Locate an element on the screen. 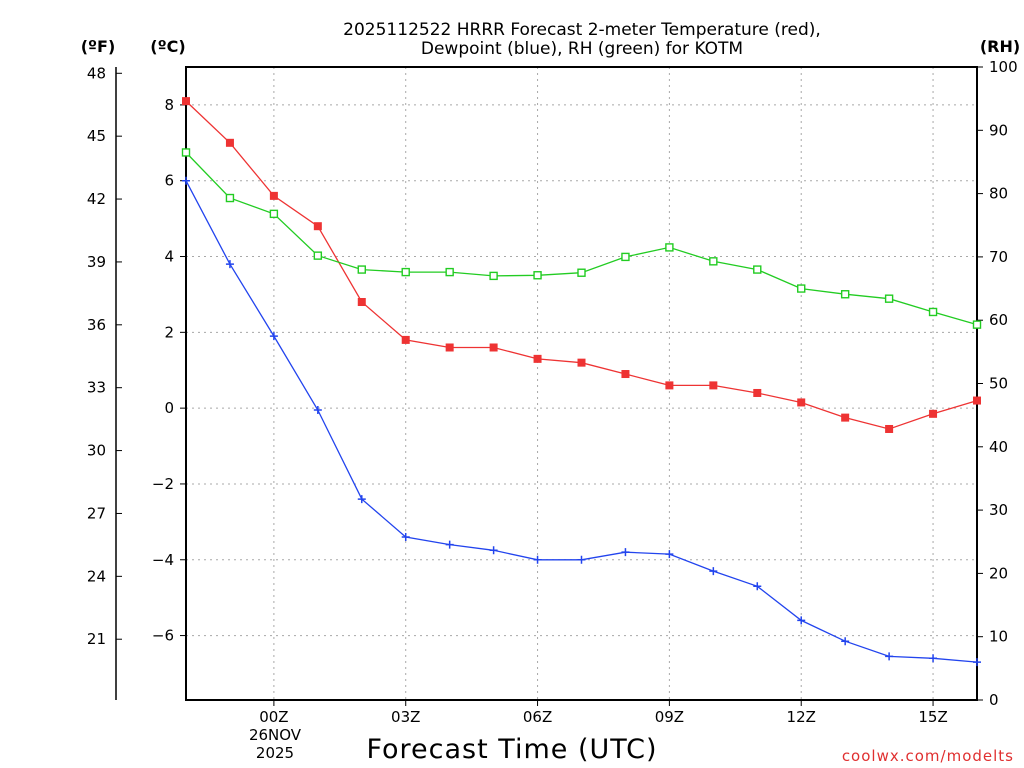  x-tick-label: 12Z is located at coordinates (801, 717).